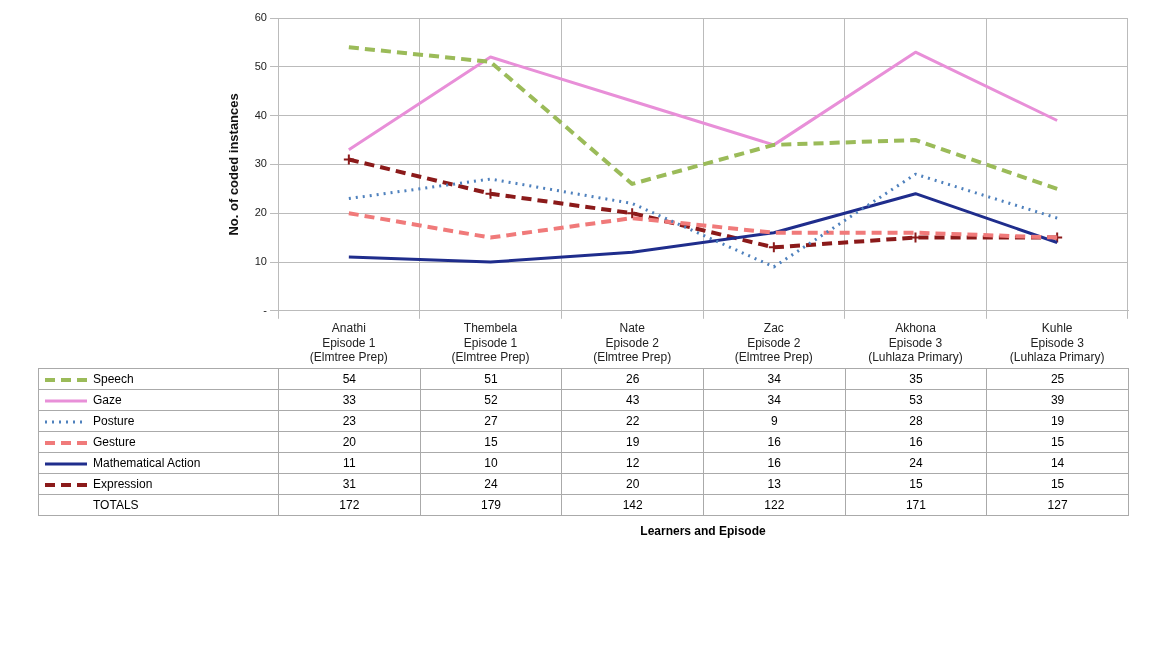  I want to click on x-tick-label: Zac Episode 2 (Elmtree Prep), so click(773, 343).